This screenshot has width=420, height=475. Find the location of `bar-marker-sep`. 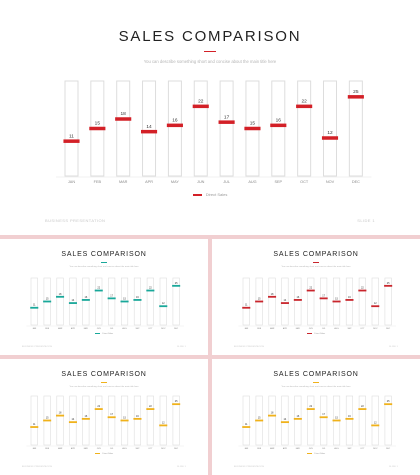

bar-marker-sep is located at coordinates (137, 300).